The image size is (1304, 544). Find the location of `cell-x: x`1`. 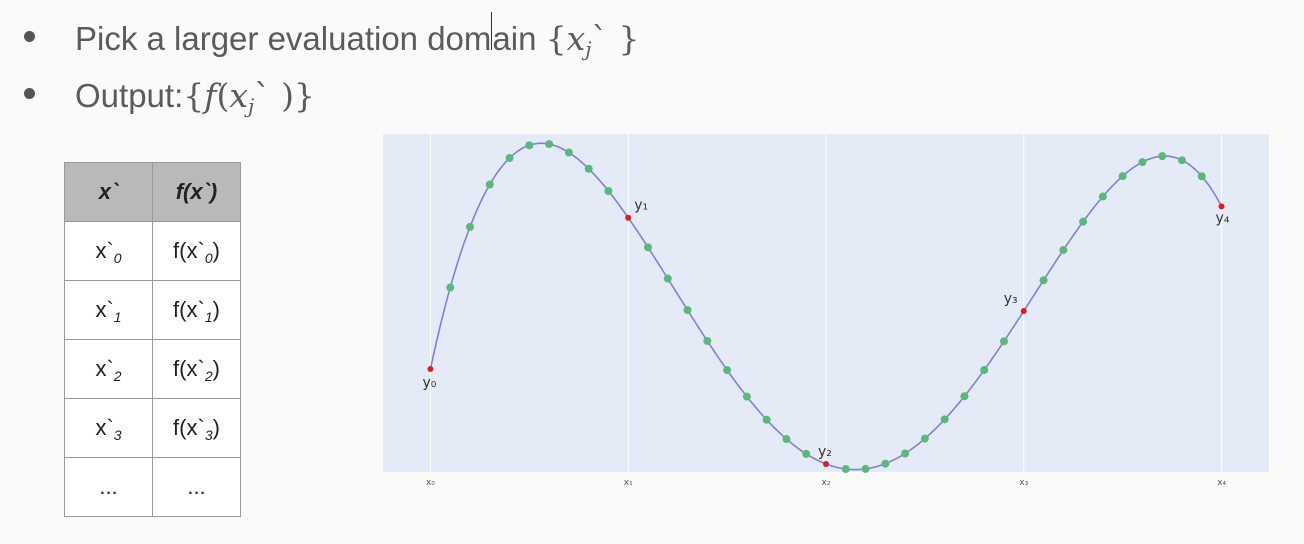

cell-x: x`1 is located at coordinates (108, 310).